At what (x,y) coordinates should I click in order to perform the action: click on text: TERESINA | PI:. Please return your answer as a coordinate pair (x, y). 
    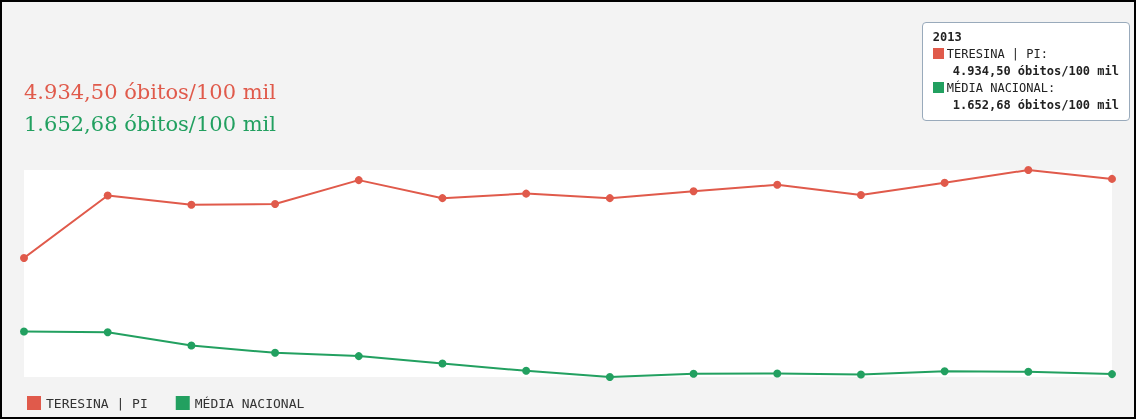
    Looking at the image, I should click on (997, 54).